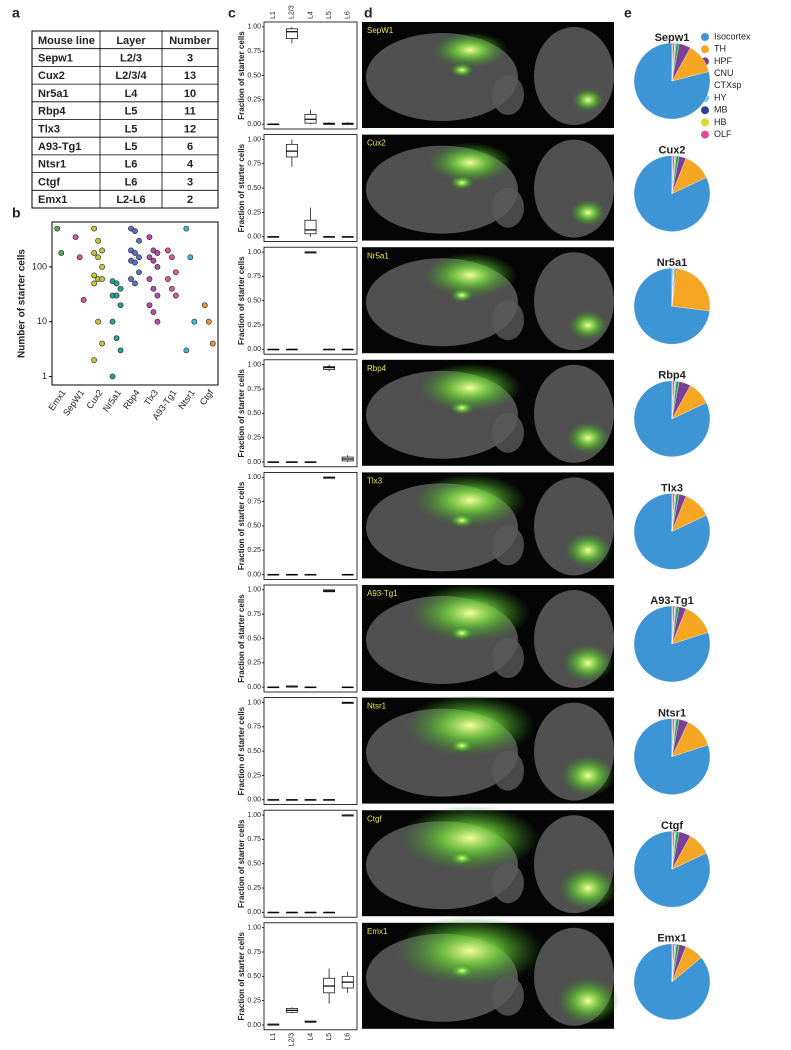 The width and height of the screenshot is (791, 1050). What do you see at coordinates (190, 165) in the screenshot?
I see `table-cell: 4` at bounding box center [190, 165].